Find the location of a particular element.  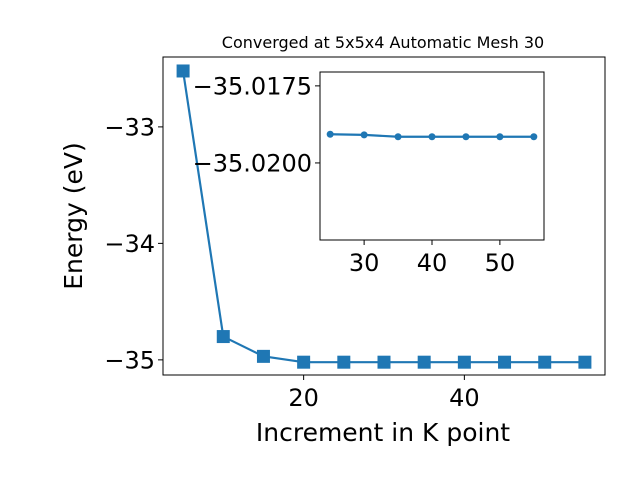

y-axis-label: Energy (eV) is located at coordinates (73, 215).